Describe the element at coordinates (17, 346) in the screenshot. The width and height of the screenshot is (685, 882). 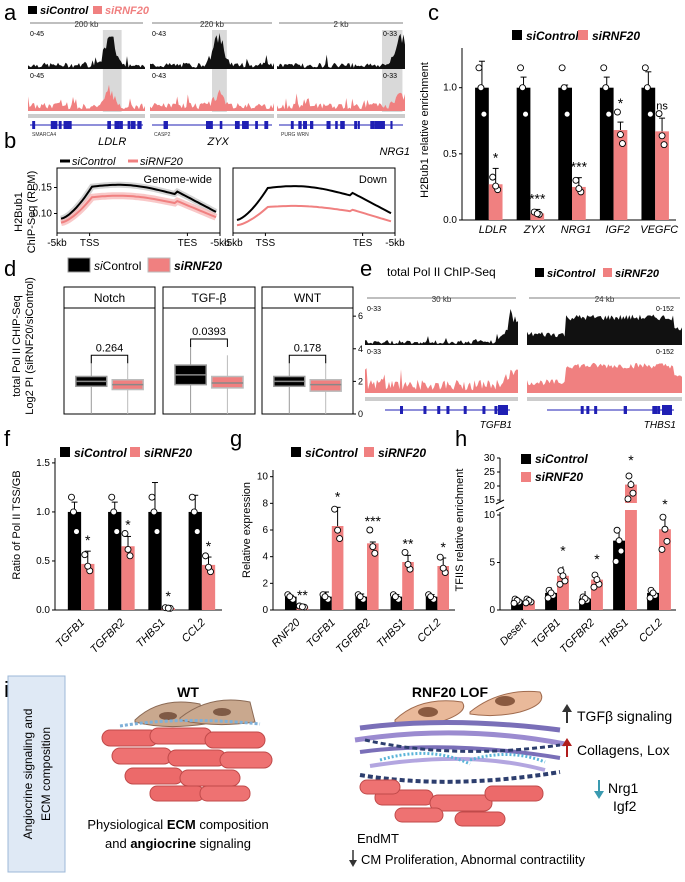
I see `panel-d-ylabel-1: total Pol II CHIP-Seq` at that location.